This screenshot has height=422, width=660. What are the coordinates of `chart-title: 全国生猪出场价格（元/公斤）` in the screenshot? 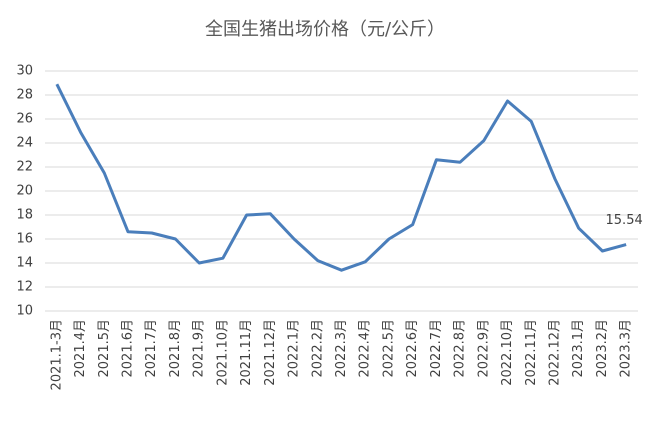 It's located at (325, 29).